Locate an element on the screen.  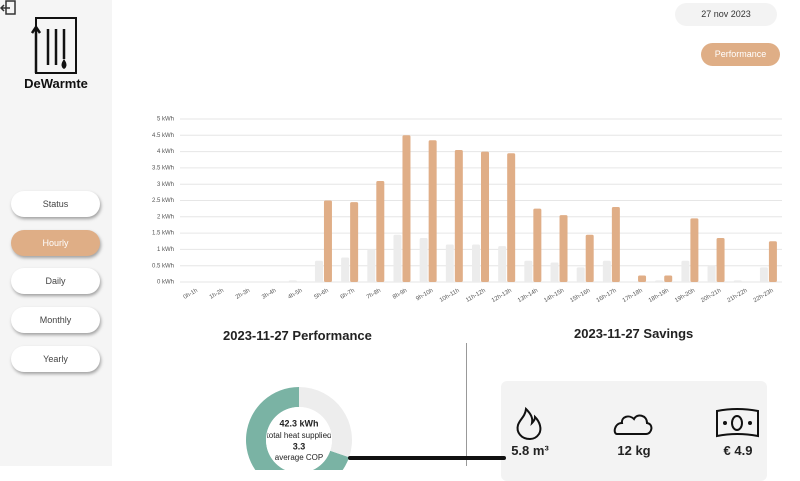
x-tick-label: 6h-7h is located at coordinates (348, 294).